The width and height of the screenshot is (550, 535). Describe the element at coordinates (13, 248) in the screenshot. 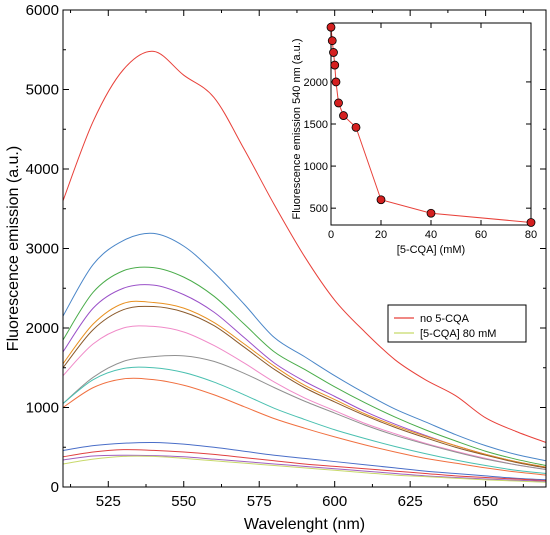

I see `y-axis-label: Fluorescence emission (a.u.)` at that location.